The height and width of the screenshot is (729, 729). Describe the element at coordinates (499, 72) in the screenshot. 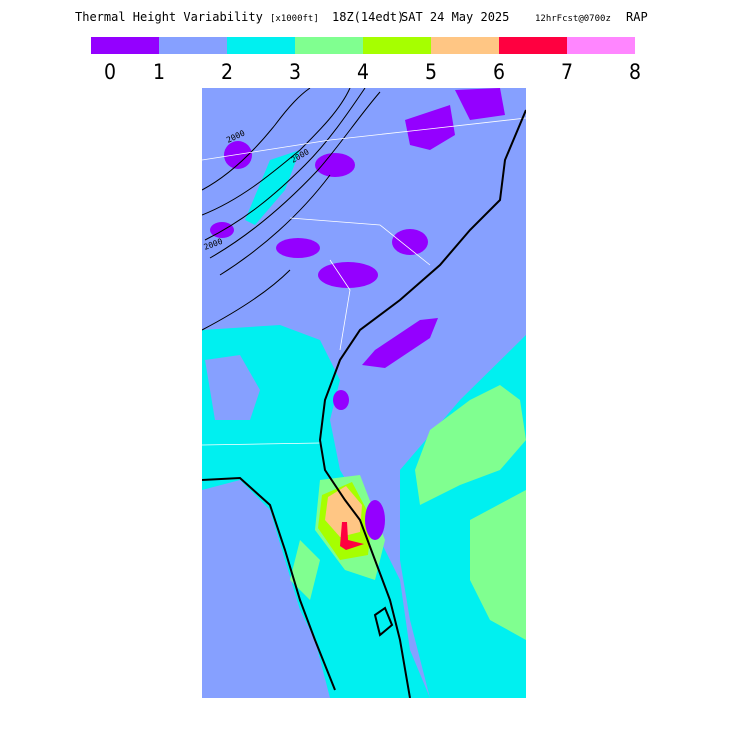

I see `legend-label: 6` at that location.